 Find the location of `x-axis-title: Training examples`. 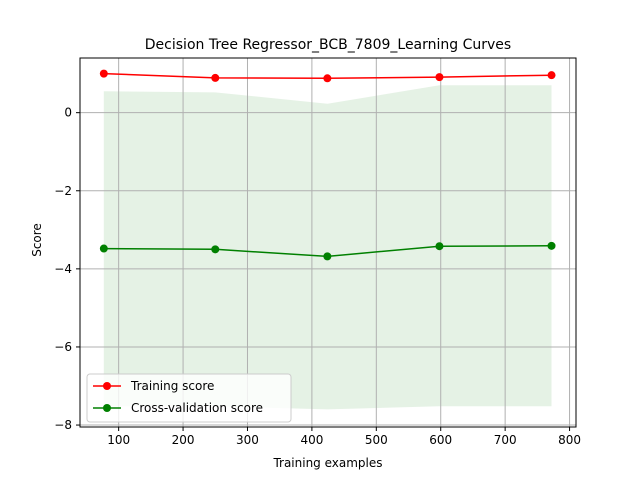

x-axis-title: Training examples is located at coordinates (327, 463).